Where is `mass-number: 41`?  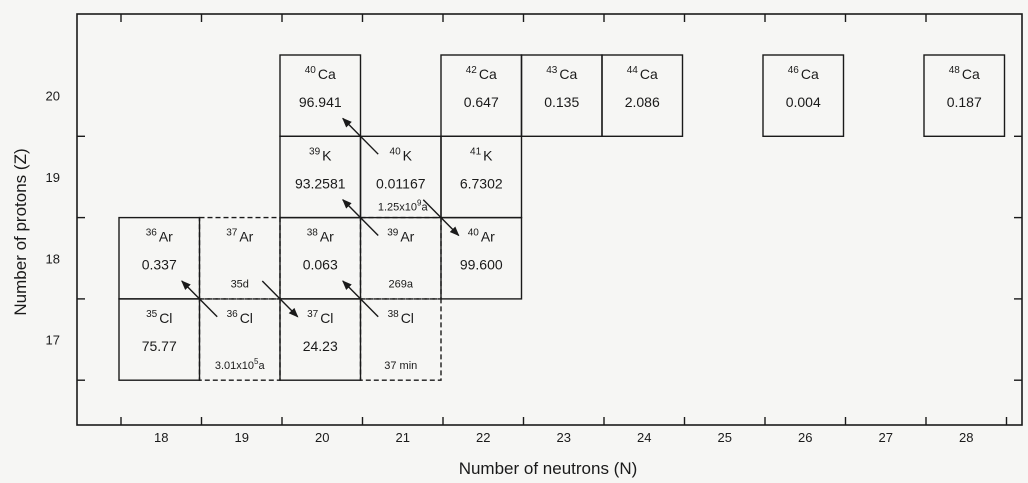 mass-number: 41 is located at coordinates (476, 151).